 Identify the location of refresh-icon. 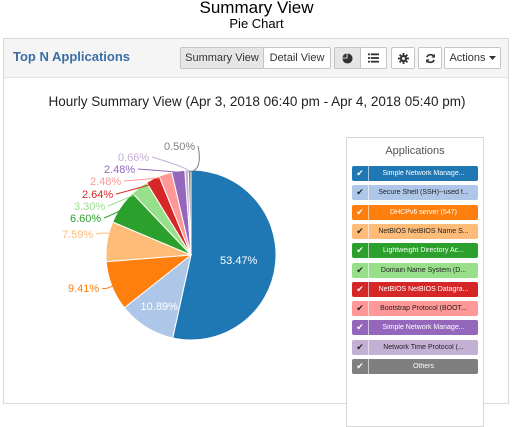
(430, 58).